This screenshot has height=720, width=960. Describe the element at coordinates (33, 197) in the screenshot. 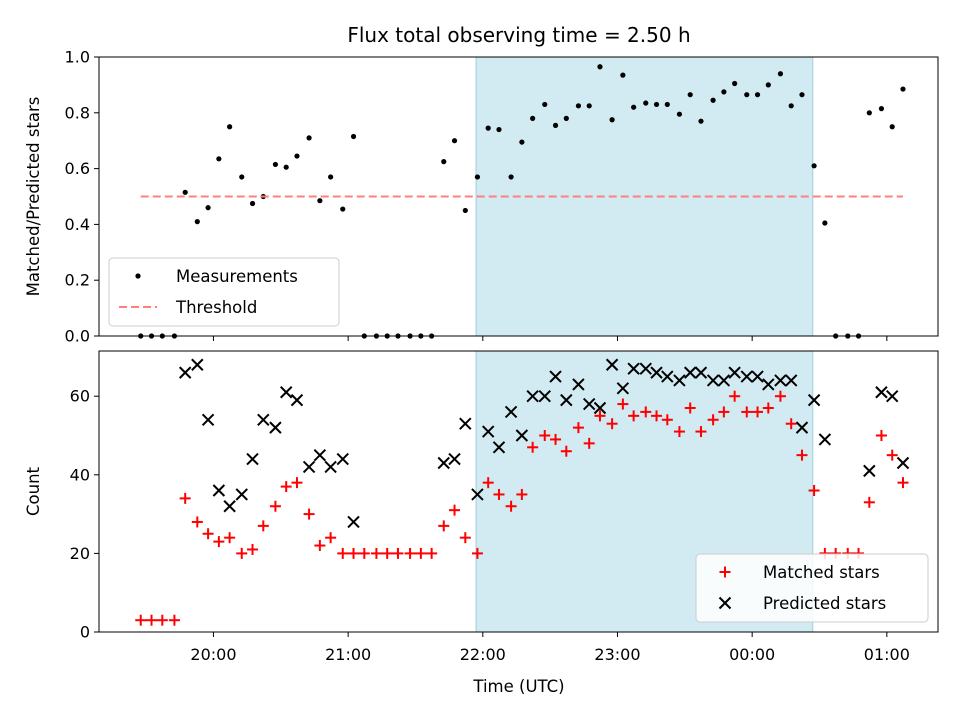

I see `ratio-y-axis-label: Matched/Predicted stars` at that location.